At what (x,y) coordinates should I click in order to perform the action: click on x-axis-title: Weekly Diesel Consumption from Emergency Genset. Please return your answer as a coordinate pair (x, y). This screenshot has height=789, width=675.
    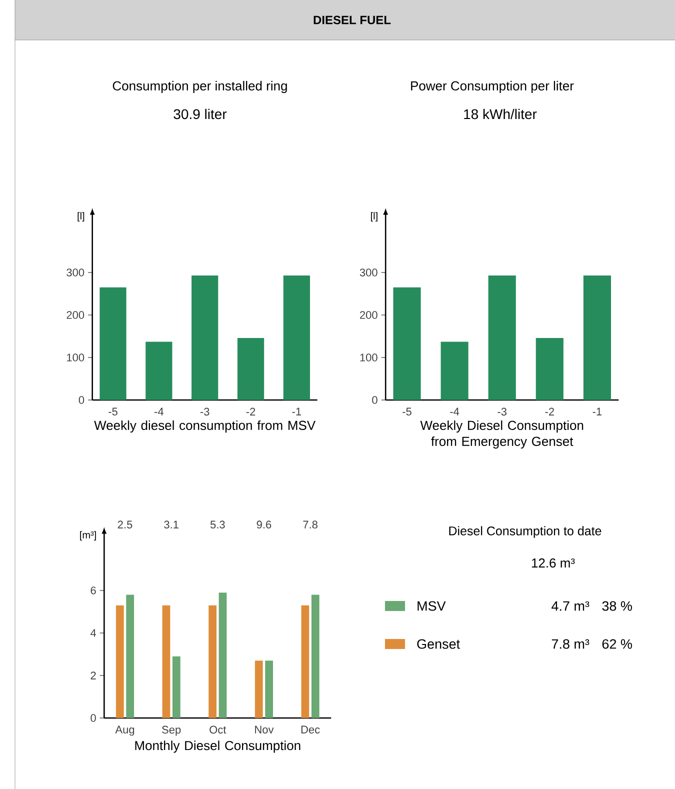
    Looking at the image, I should click on (502, 434).